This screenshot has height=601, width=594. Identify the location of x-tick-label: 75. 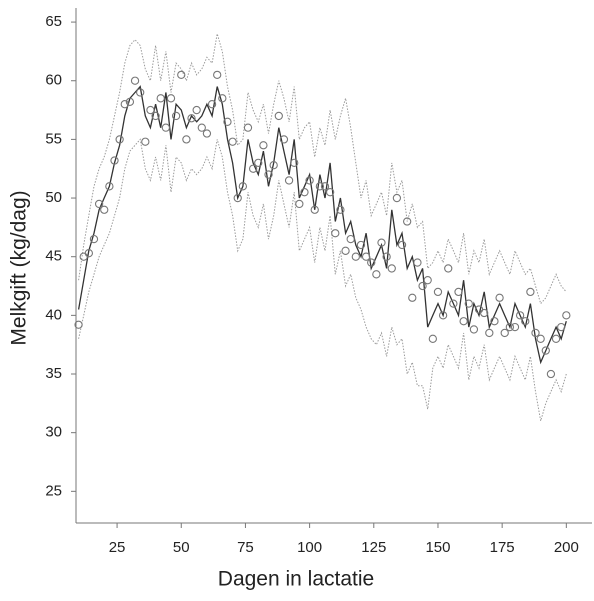
(245, 547).